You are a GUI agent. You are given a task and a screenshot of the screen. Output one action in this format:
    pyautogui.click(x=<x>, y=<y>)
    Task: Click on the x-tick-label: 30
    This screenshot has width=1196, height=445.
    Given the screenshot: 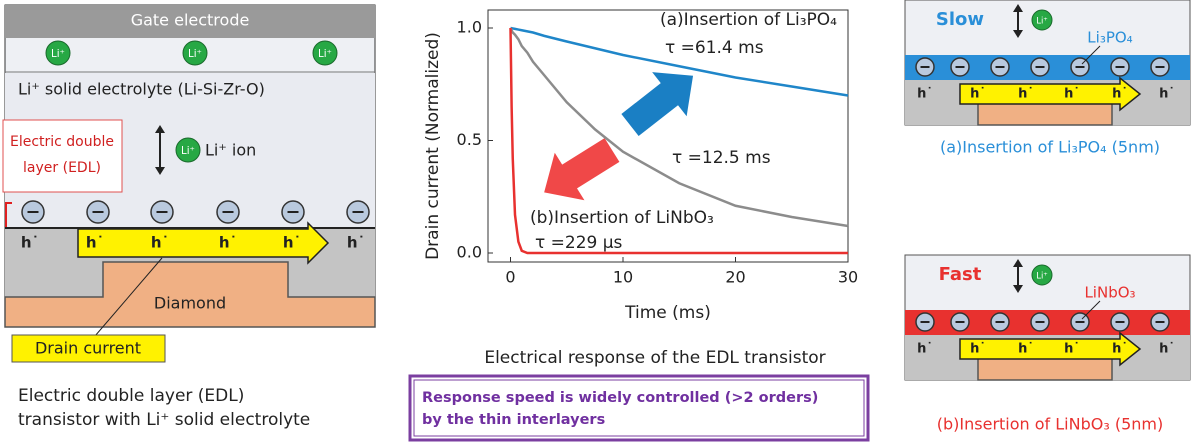 What is the action you would take?
    pyautogui.click(x=848, y=277)
    